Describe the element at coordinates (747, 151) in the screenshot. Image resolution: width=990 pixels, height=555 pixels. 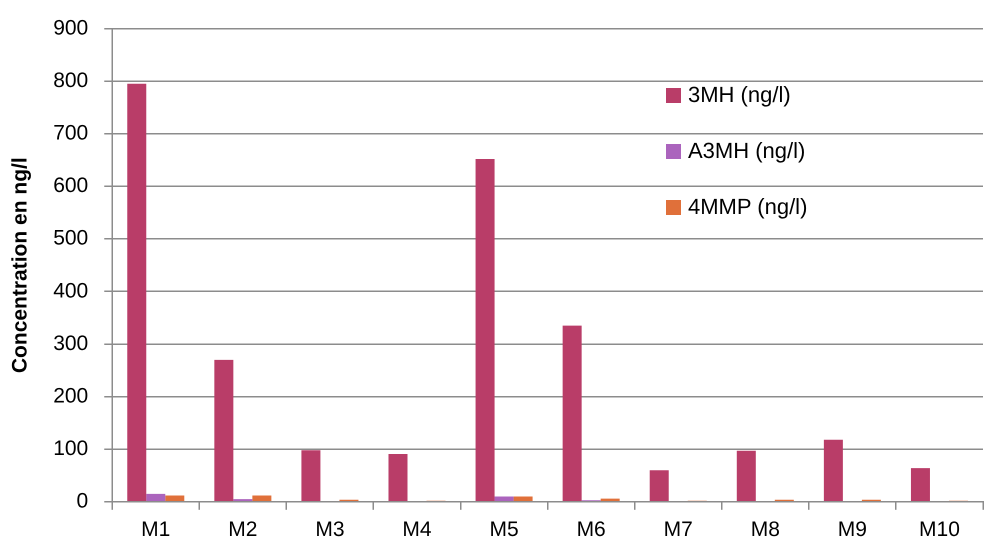
I see `legend-label: A3MH (ng/l)` at that location.